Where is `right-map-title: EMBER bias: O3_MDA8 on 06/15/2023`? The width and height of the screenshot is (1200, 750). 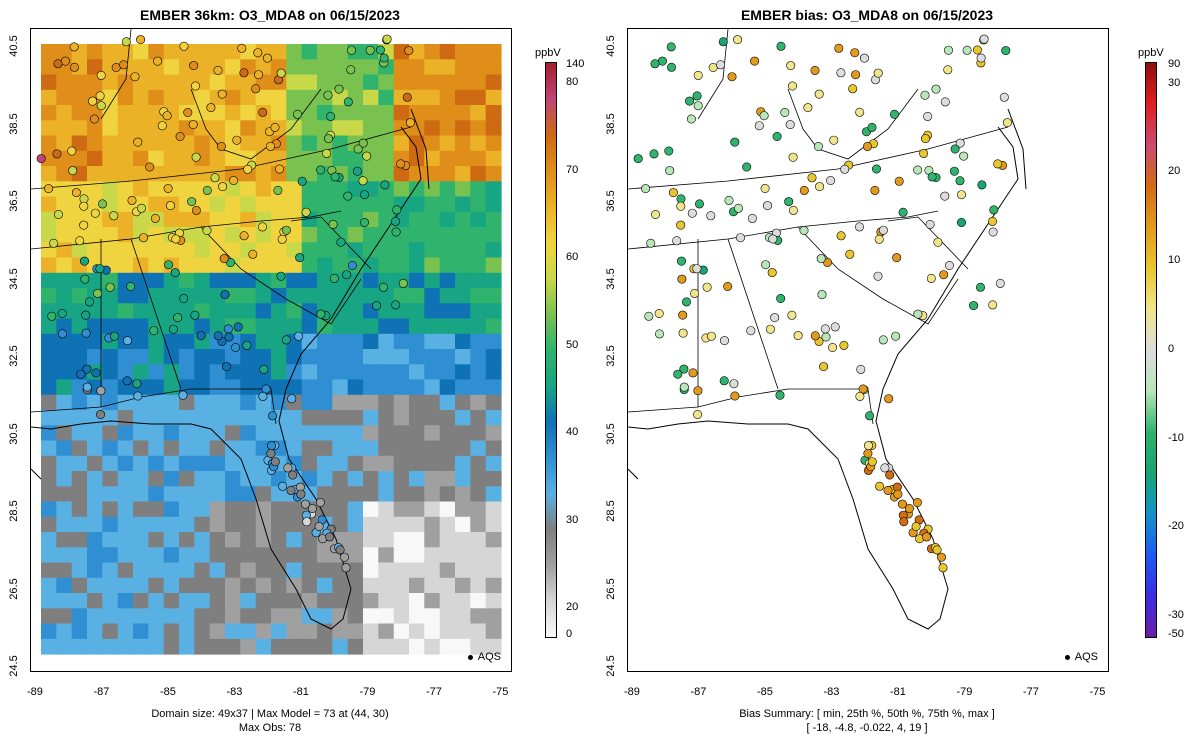
right-map-title: EMBER bias: O3_MDA8 on 06/15/2023 is located at coordinates (867, 15).